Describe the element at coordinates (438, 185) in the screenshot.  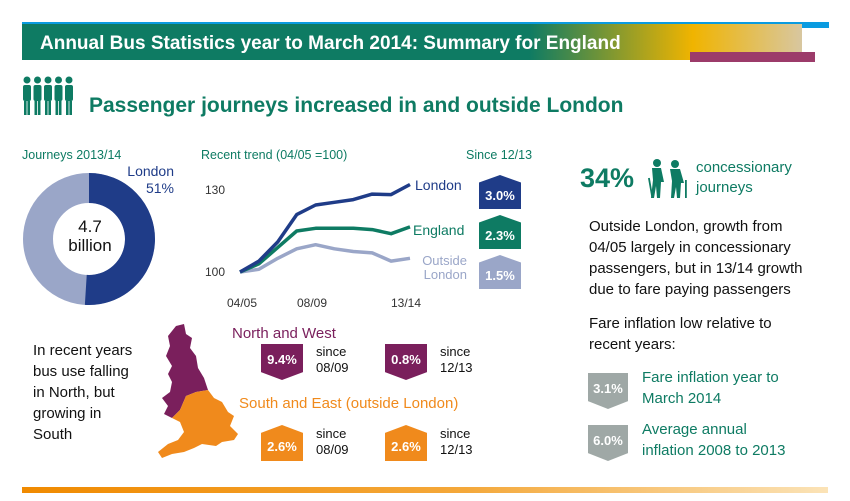
I see `series-label-london: London` at that location.